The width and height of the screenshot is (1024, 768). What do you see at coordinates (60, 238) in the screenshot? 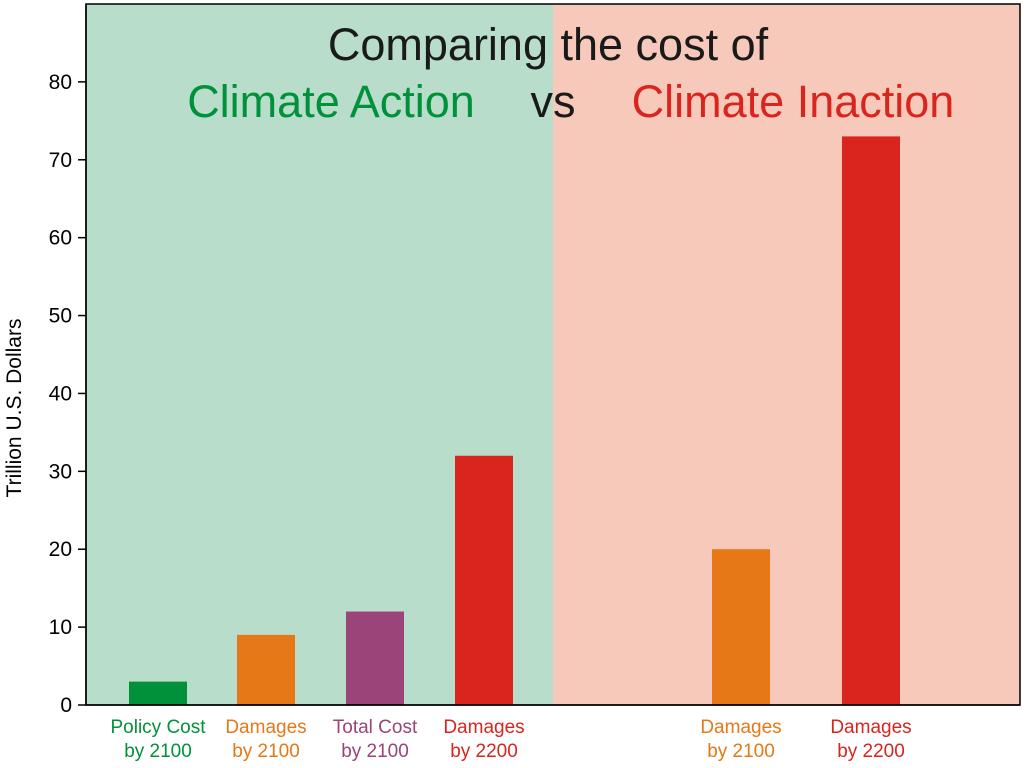
I see `y-tick-label: 60` at bounding box center [60, 238].